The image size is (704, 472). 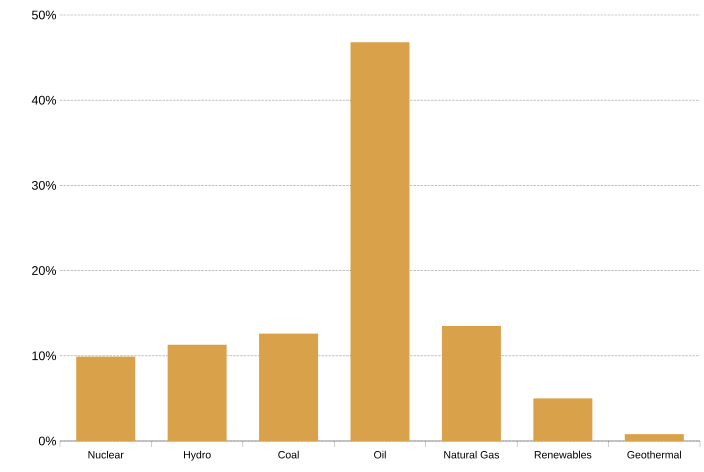 I want to click on x-tick-label: Renewables, so click(x=563, y=454).